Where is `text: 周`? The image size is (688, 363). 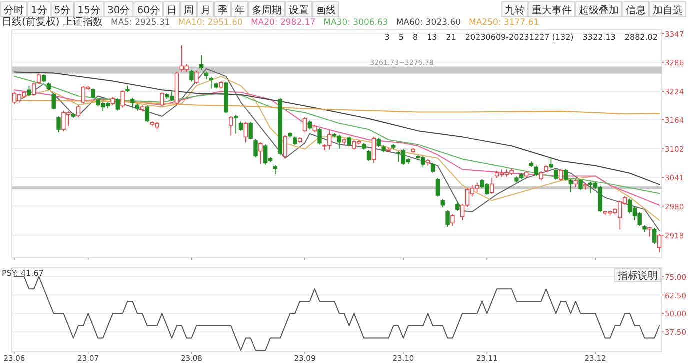
text: 周 is located at coordinates (189, 11).